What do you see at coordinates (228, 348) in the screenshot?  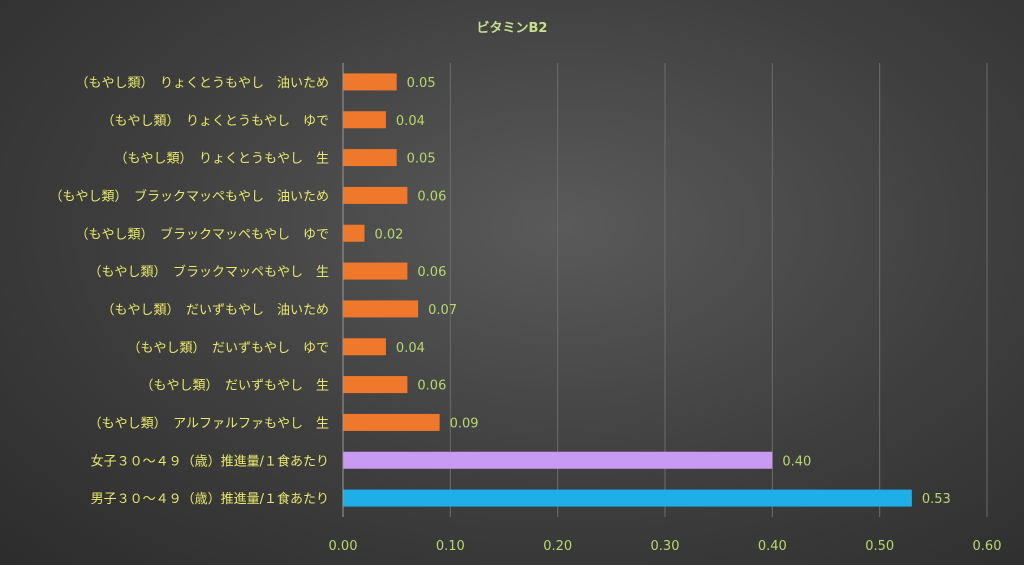 I see `category-label: （もやし類） だいずもやし ゆで` at bounding box center [228, 348].